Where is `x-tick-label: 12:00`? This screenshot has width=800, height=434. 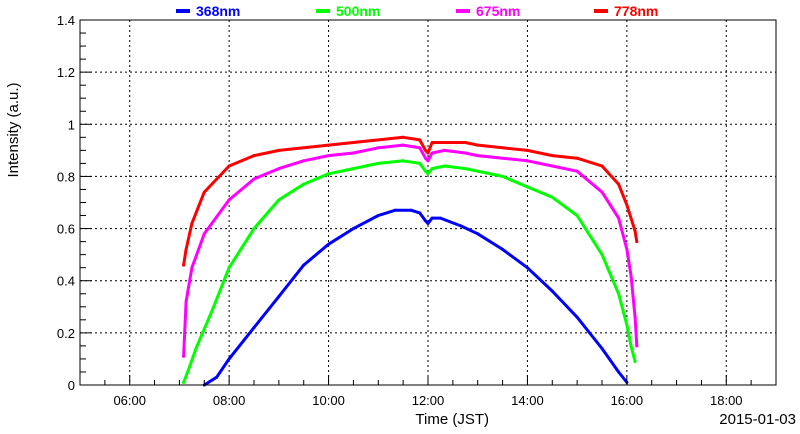
x-tick-label: 12:00 is located at coordinates (428, 400).